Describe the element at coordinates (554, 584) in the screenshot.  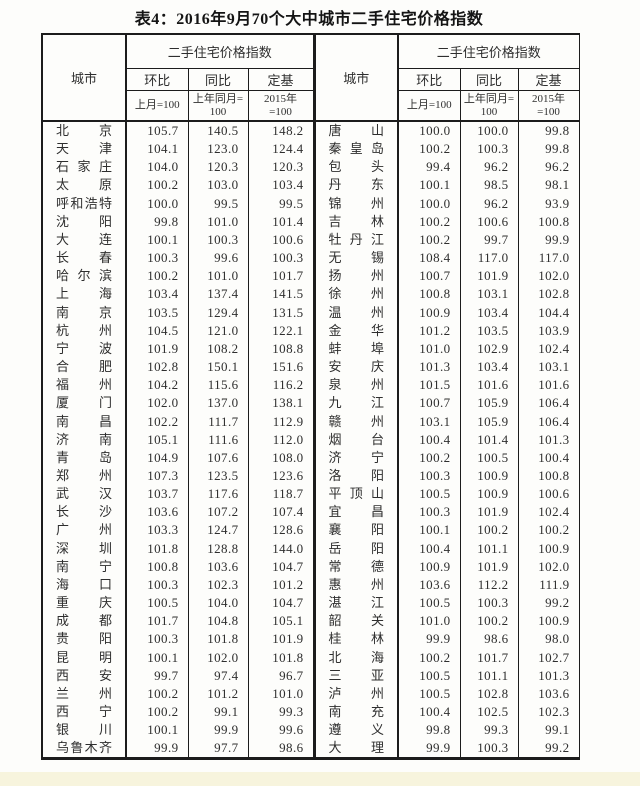
I see `base-value-right: 111.9` at that location.